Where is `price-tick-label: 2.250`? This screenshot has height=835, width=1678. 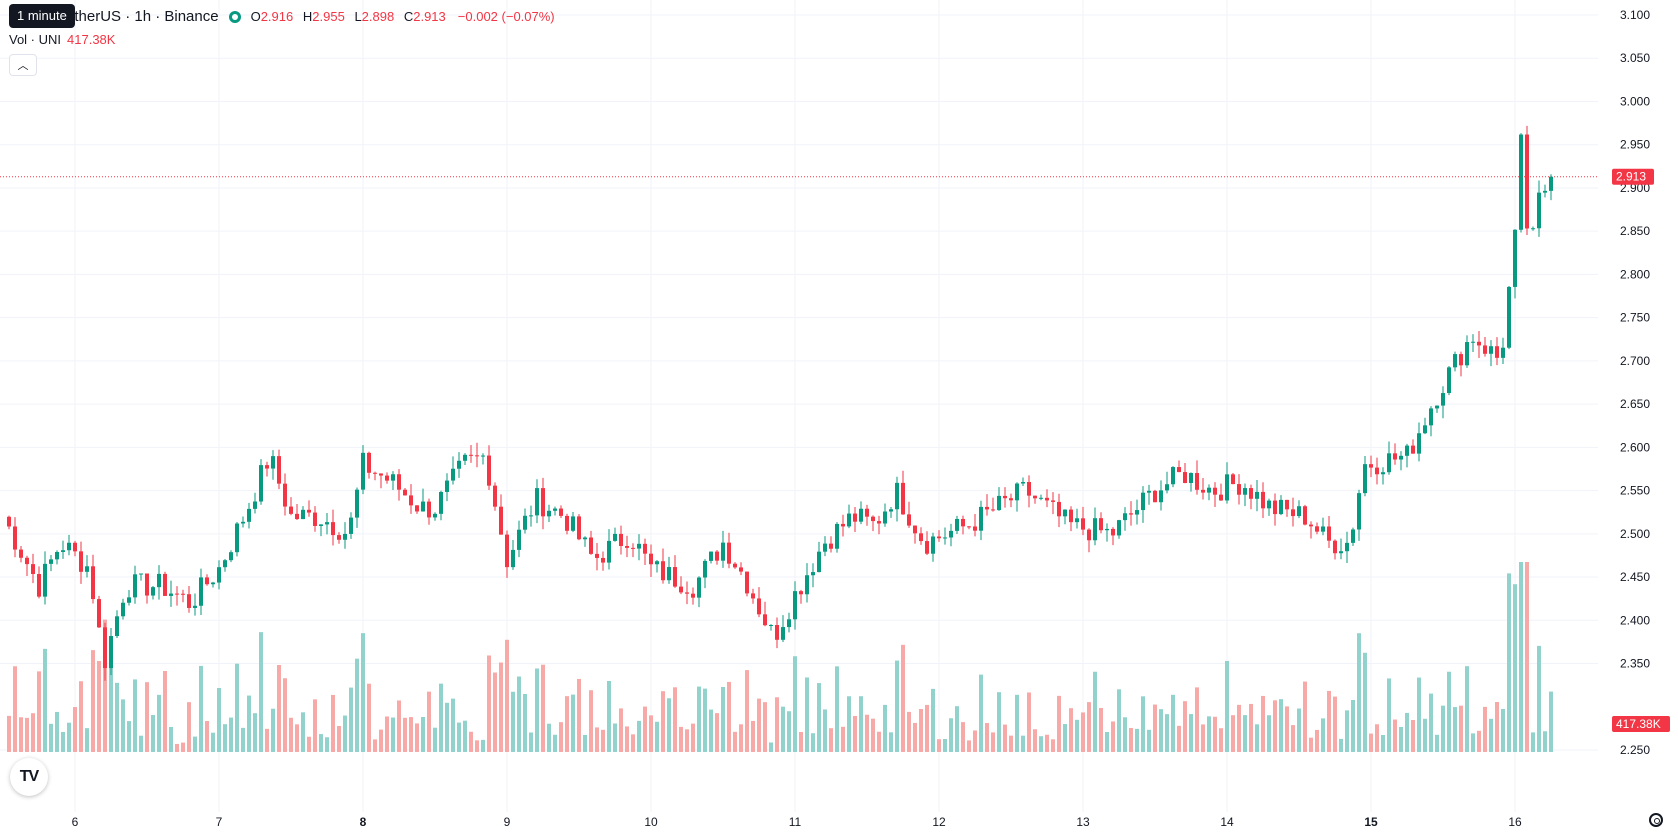
price-tick-label: 2.250 is located at coordinates (1635, 750).